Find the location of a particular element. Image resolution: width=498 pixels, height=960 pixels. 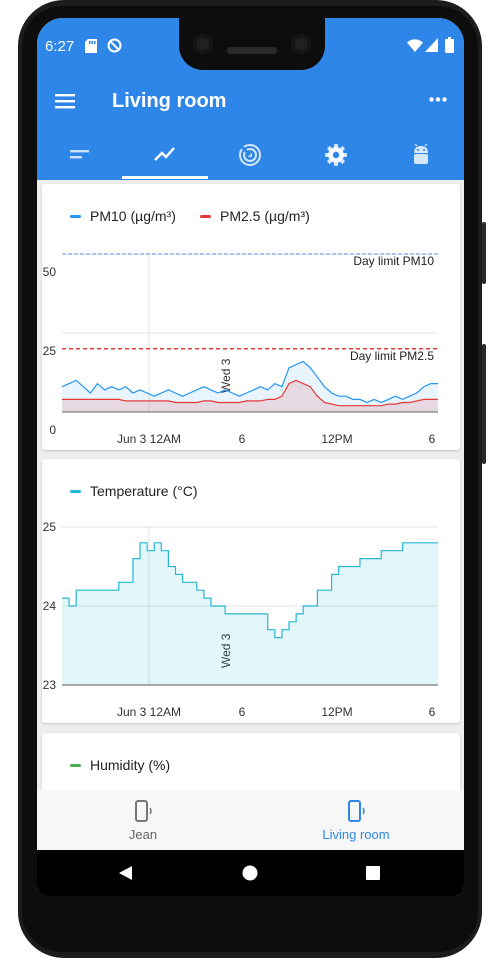

more-horizontal-icon is located at coordinates (438, 99).